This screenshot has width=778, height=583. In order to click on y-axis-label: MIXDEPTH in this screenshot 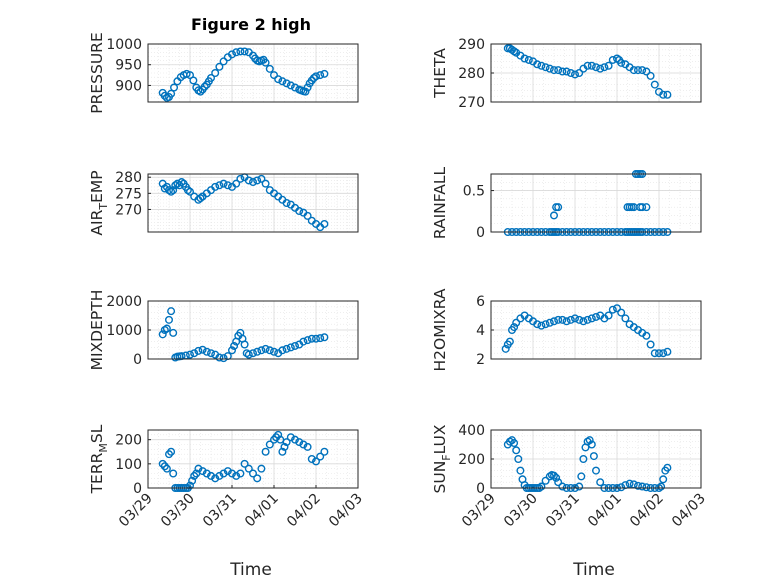, I will do `click(97, 330)`.